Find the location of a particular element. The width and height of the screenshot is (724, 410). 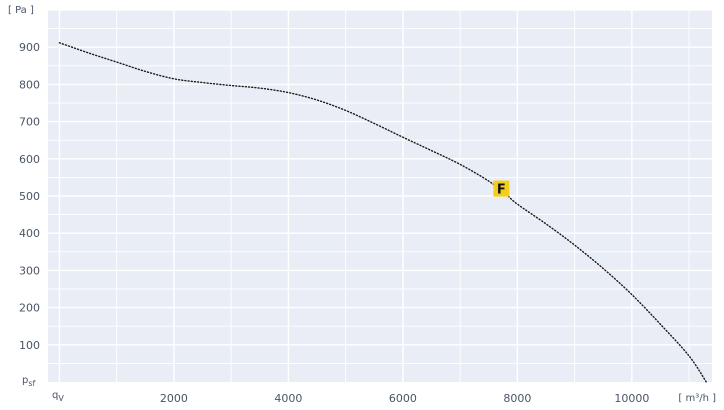

x-axis-symbol: qV is located at coordinates (58, 396).